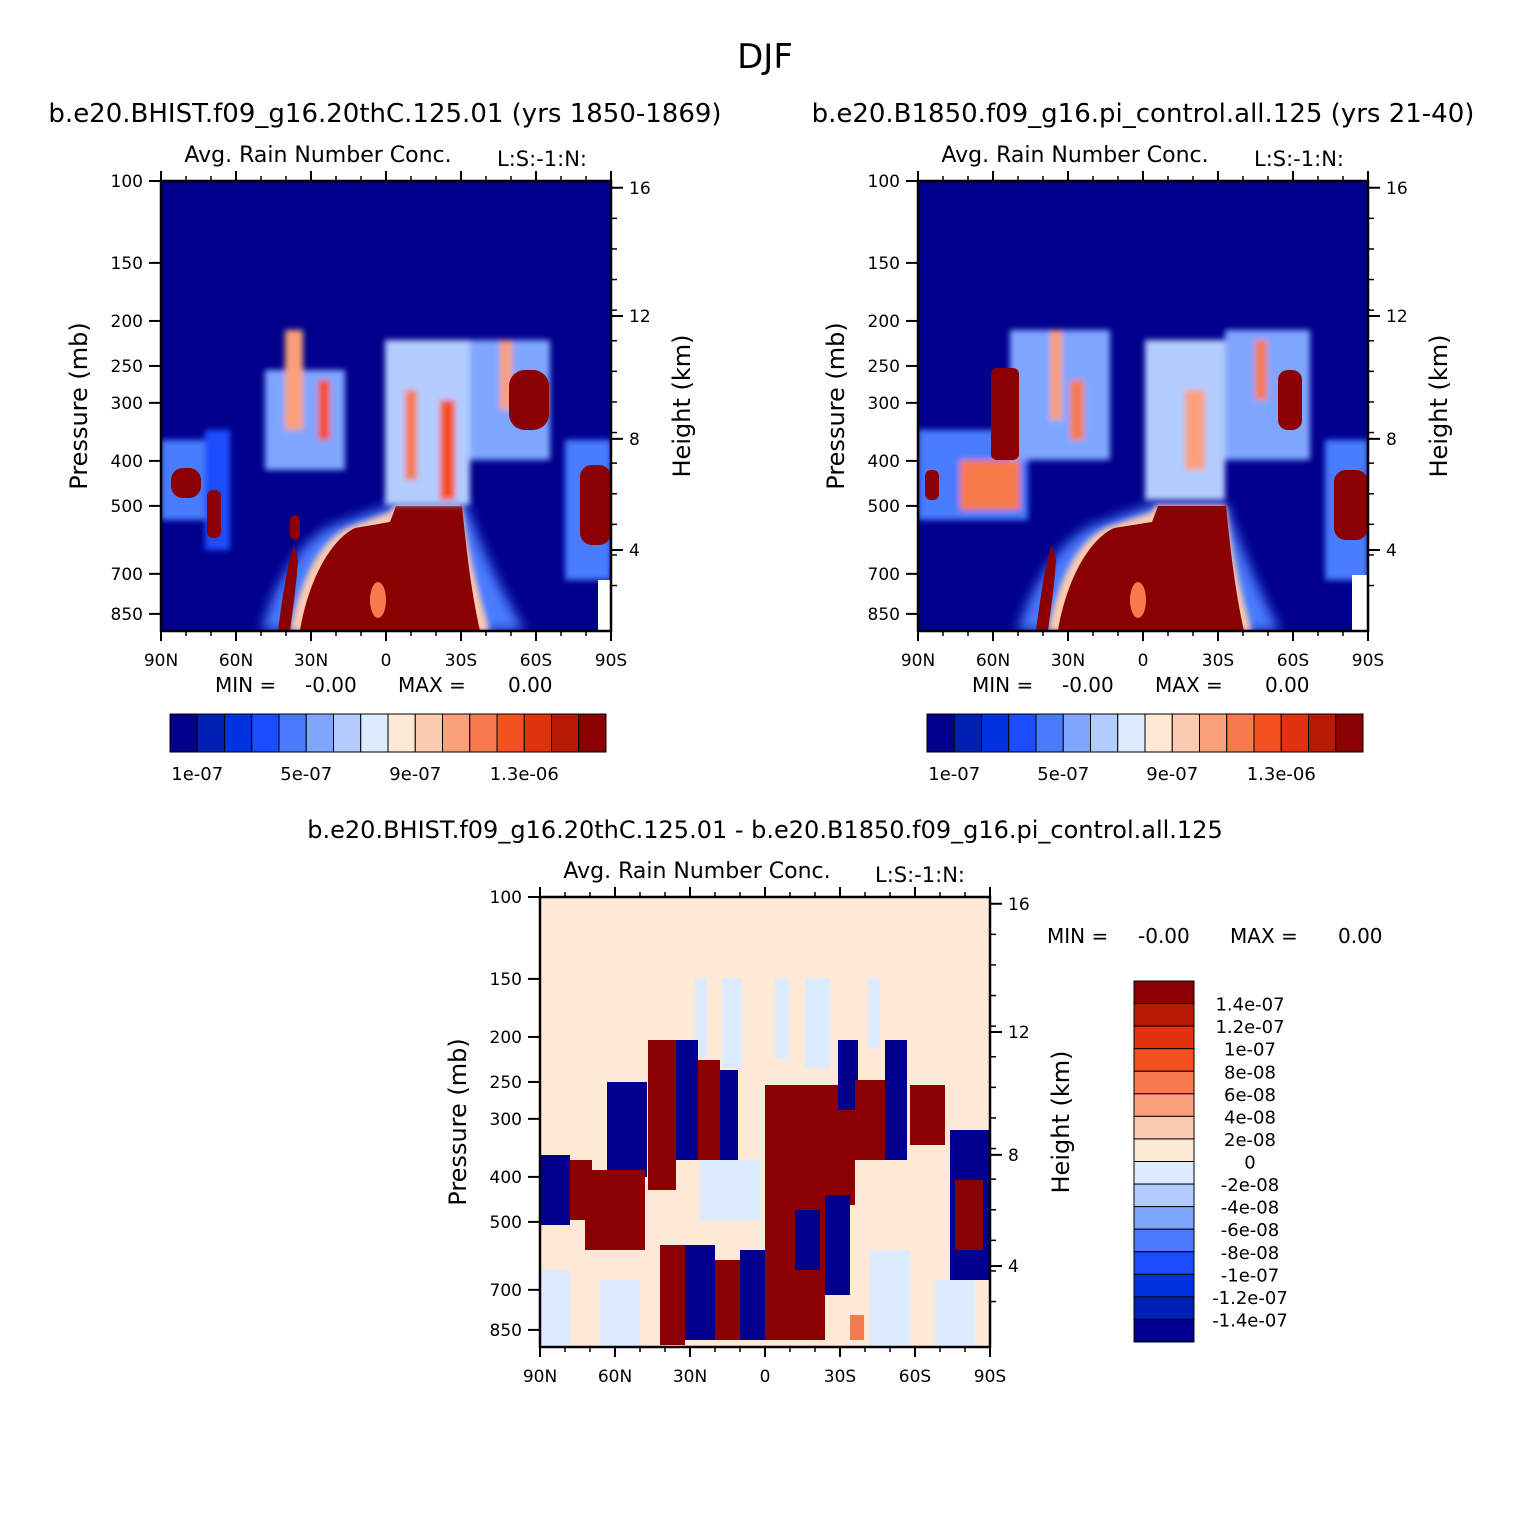 The height and width of the screenshot is (1530, 1530). I want to click on case1-colorbar: 1e-07 5e-07 9e-07 1.3e-06, so click(388, 749).